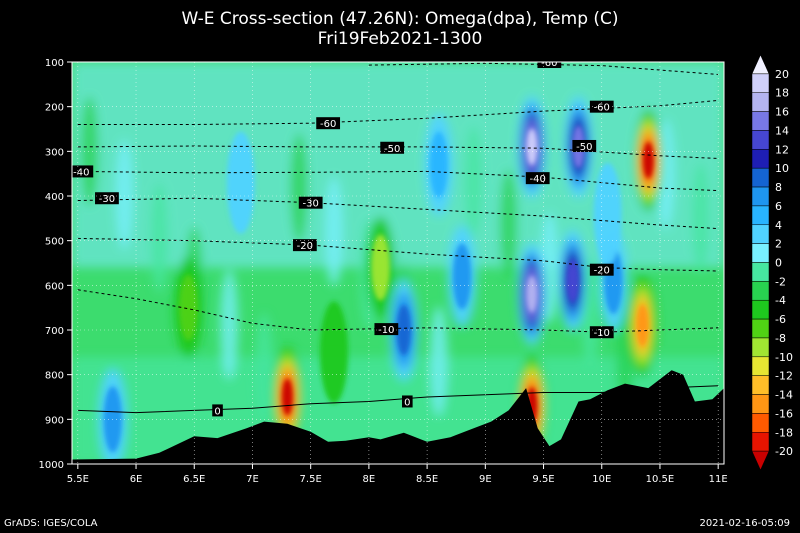 The image size is (800, 533). Describe the element at coordinates (311, 479) in the screenshot. I see `x-tick-label: 7.5E` at that location.